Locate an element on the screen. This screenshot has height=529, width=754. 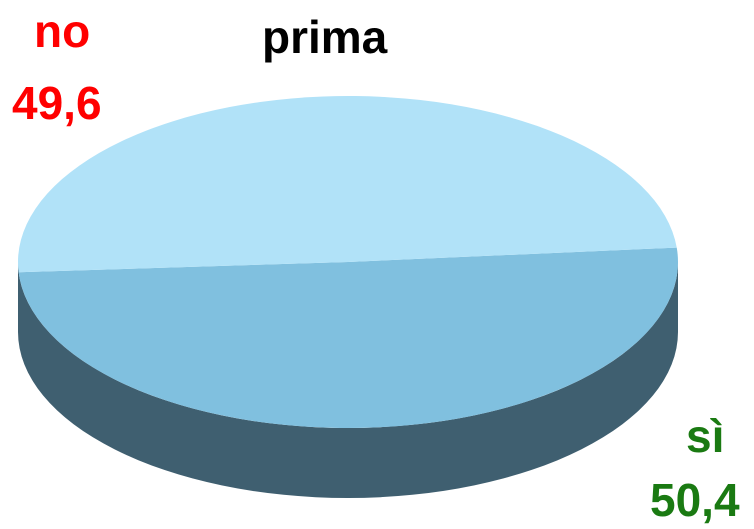
slice-no-label: no is located at coordinates (62, 31).